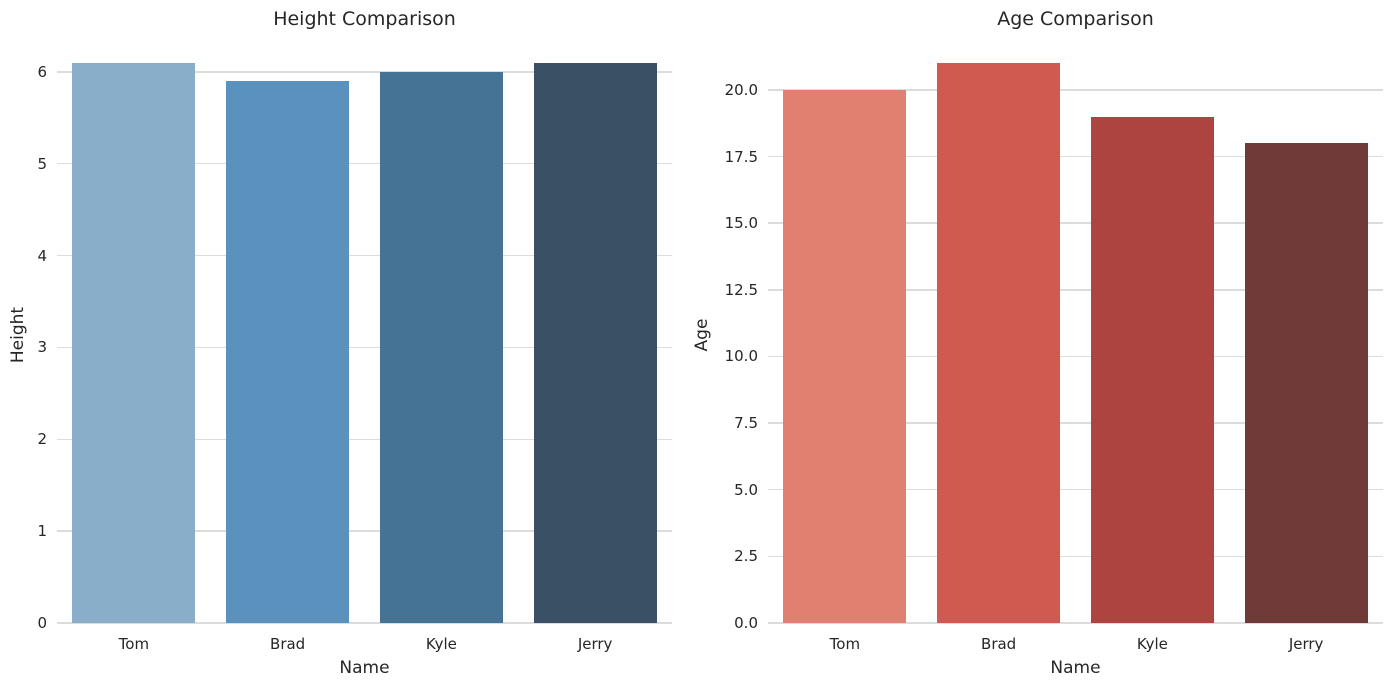 The width and height of the screenshot is (1389, 690). What do you see at coordinates (741, 289) in the screenshot?
I see `y-tick-label: 12.5` at bounding box center [741, 289].